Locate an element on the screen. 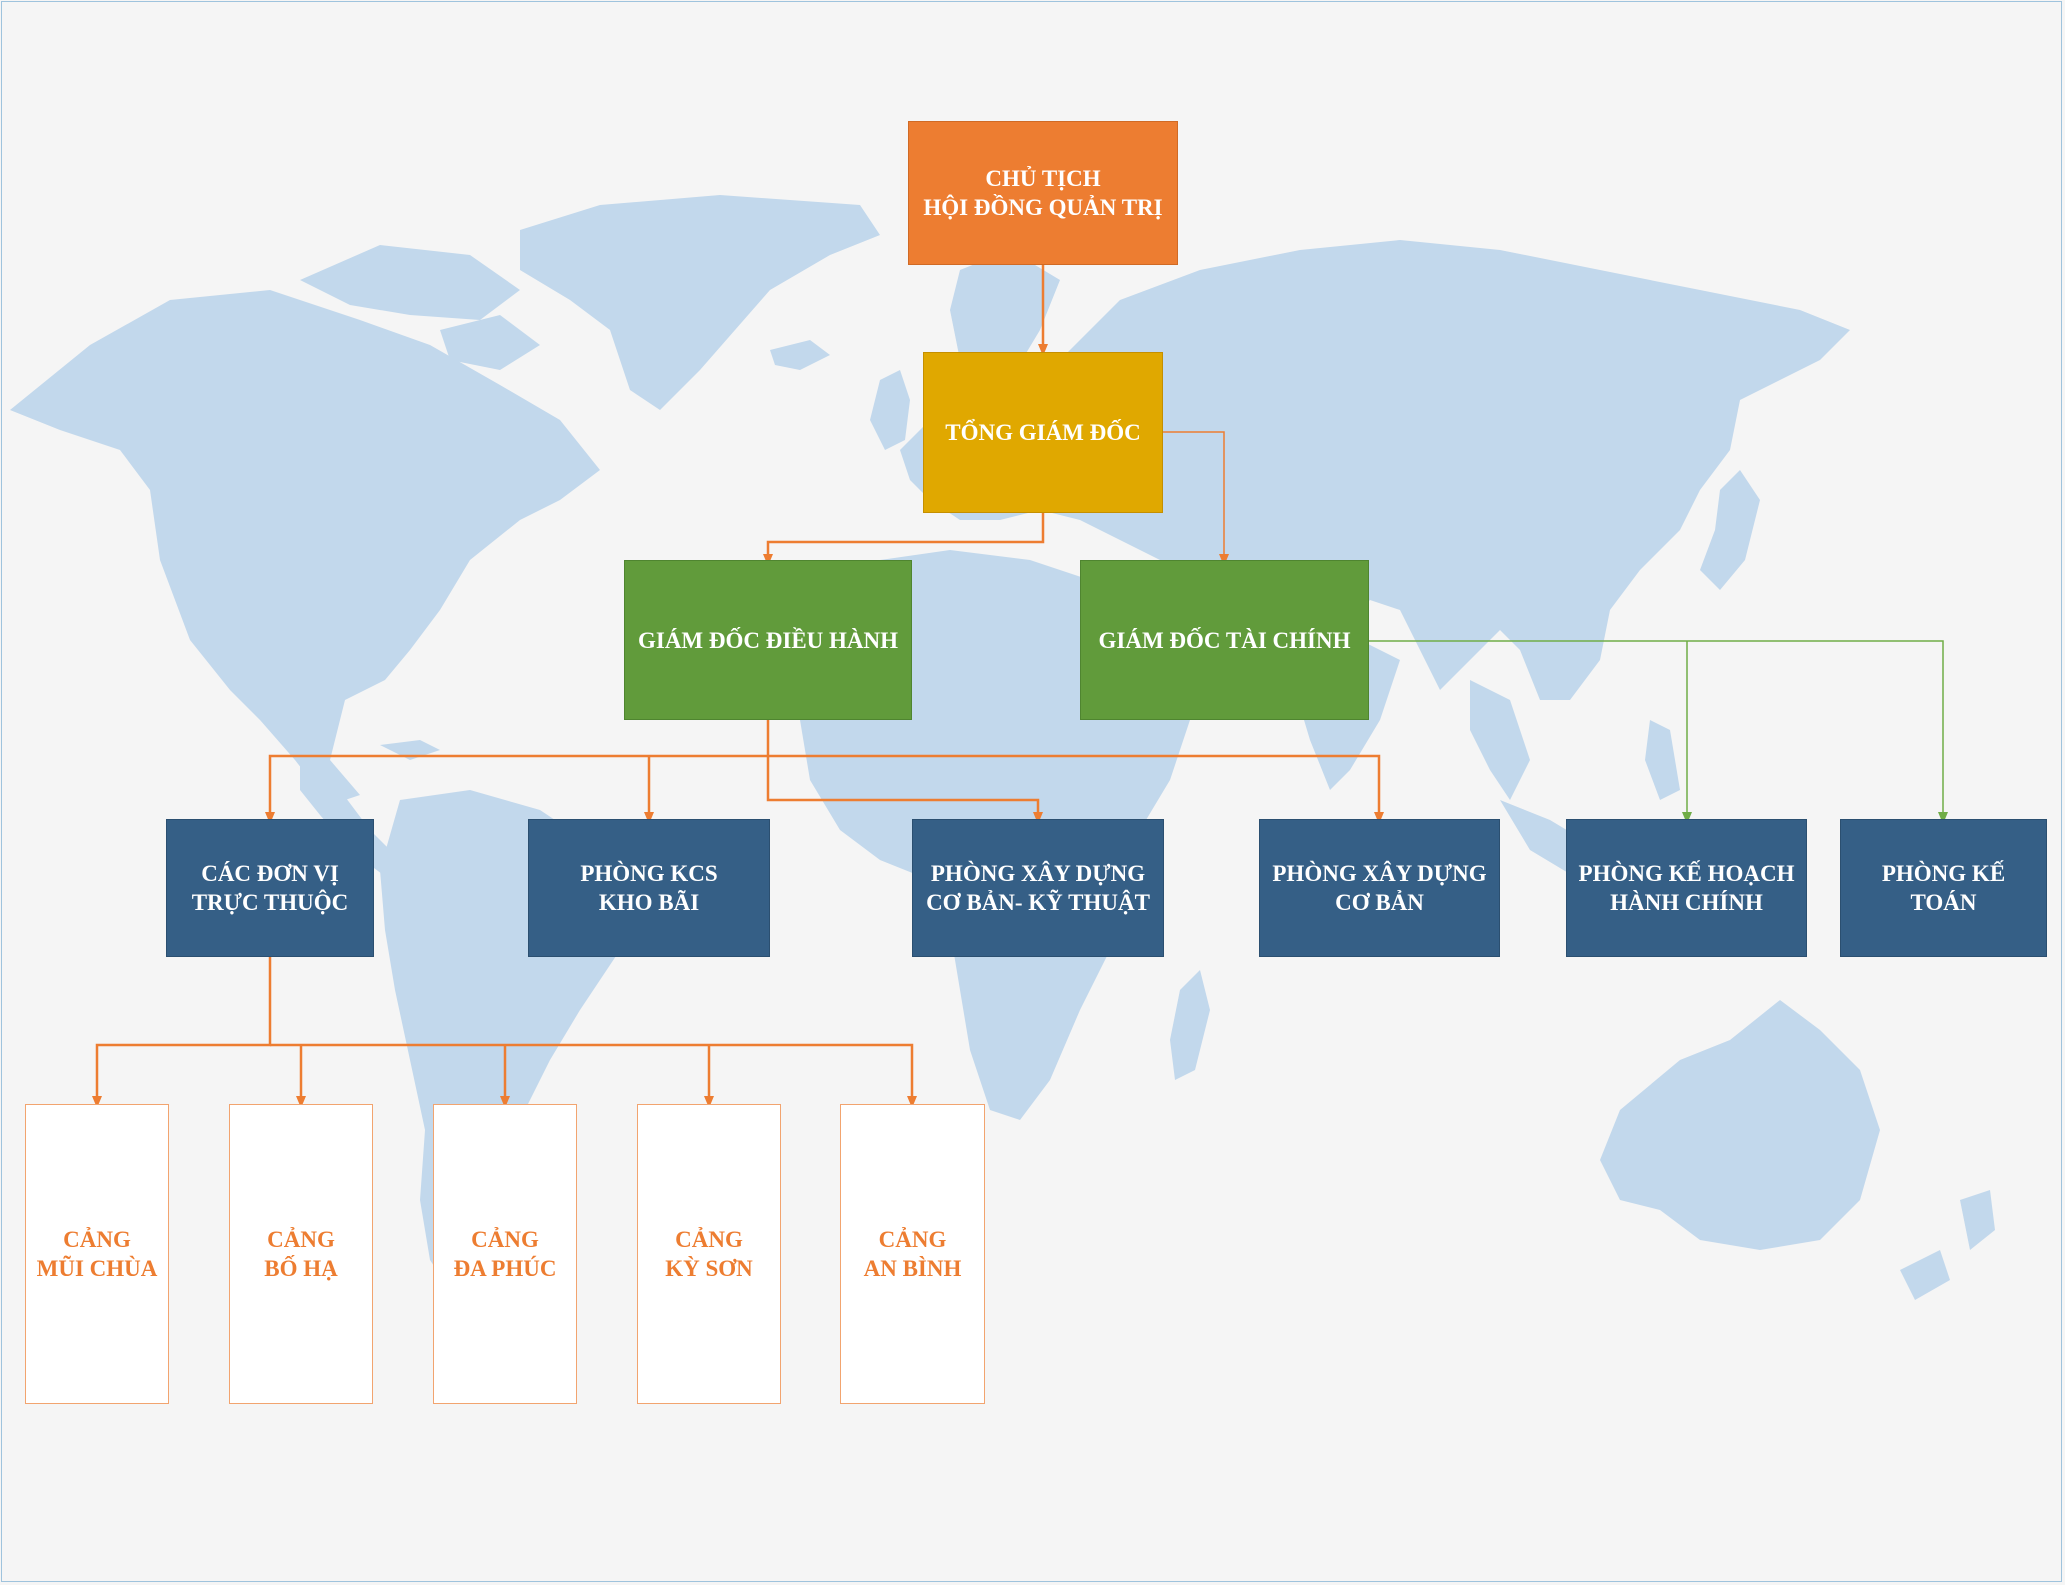  port-box: CẢNG ĐA PHÚC is located at coordinates (505, 1254).